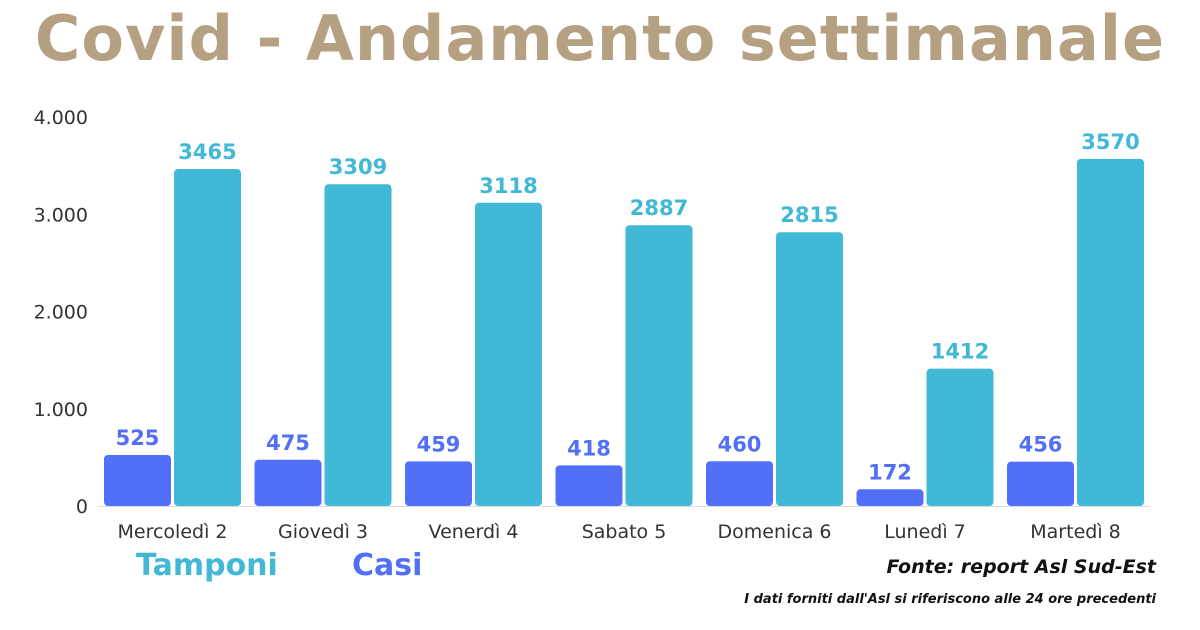  I want to click on data-label-tamponi: 2815, so click(809, 215).